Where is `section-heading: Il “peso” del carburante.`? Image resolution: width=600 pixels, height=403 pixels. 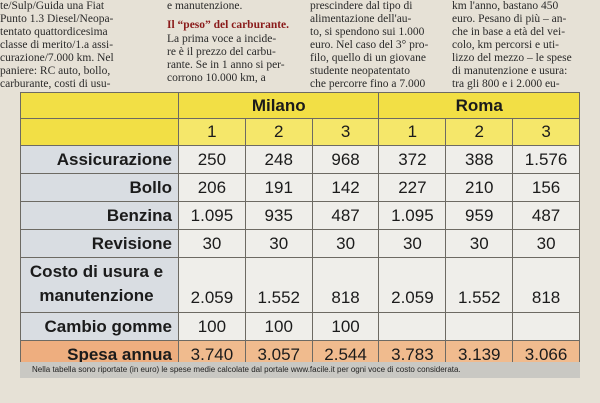 section-heading: Il “peso” del carburante. is located at coordinates (228, 25).